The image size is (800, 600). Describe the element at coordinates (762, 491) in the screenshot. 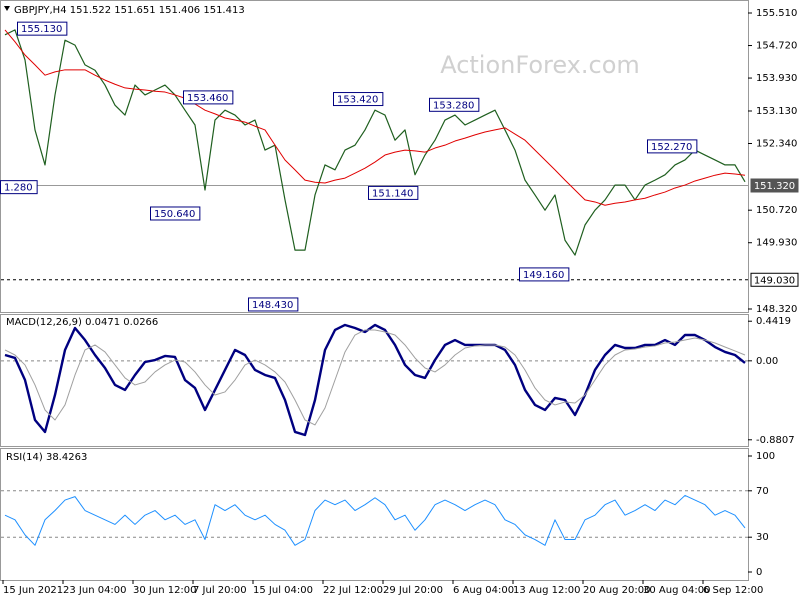

I see `y-tick-label: 70` at that location.